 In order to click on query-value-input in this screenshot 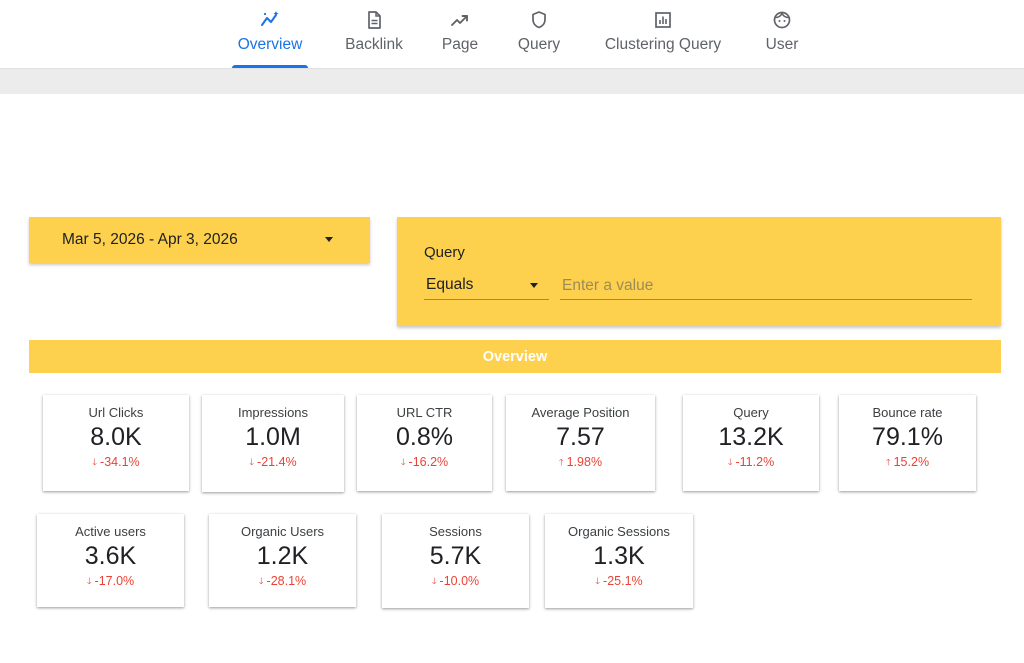, I will do `click(766, 286)`.